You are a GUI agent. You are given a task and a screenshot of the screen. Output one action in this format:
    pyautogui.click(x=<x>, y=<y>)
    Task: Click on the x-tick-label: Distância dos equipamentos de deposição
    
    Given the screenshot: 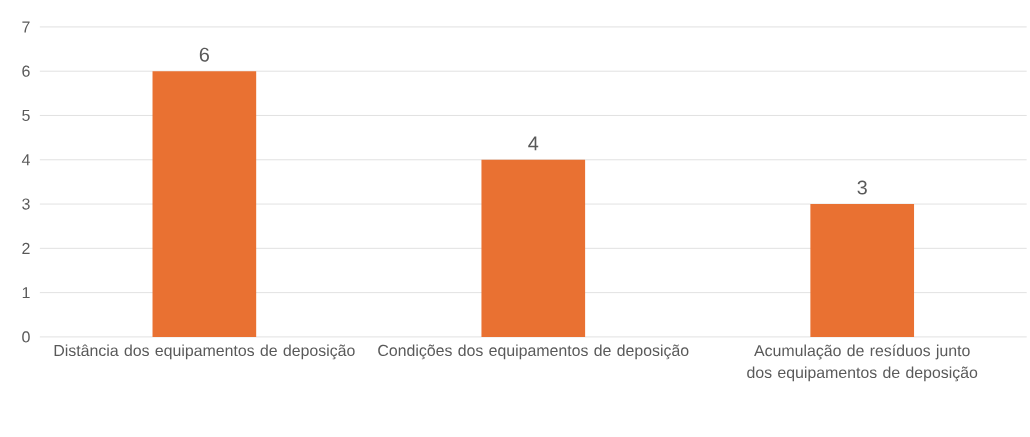 What is the action you would take?
    pyautogui.click(x=204, y=352)
    